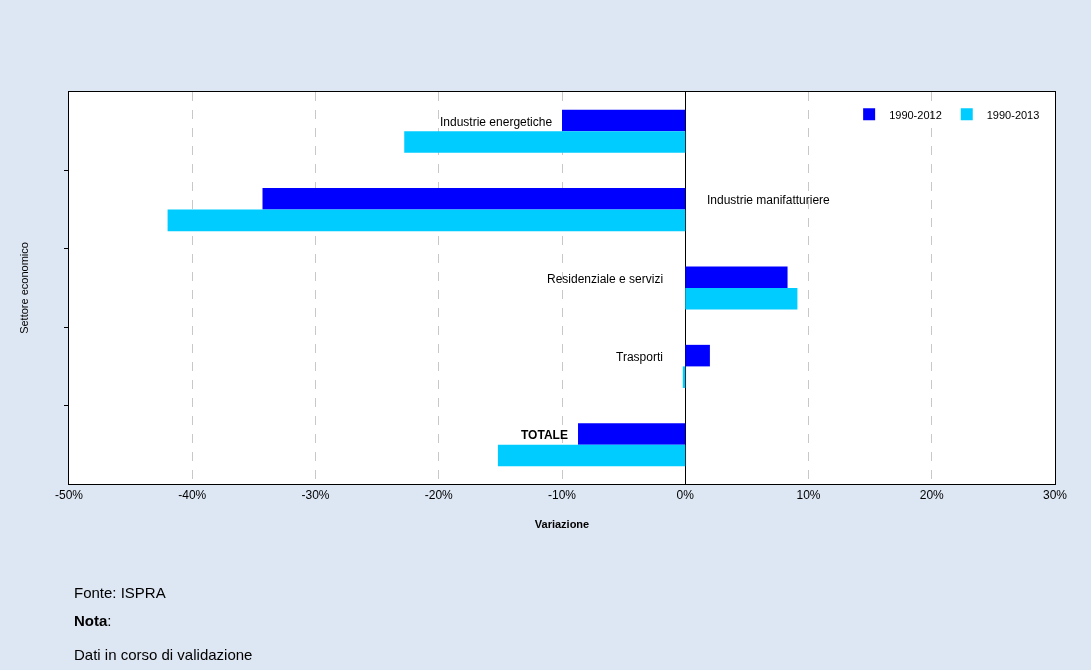 The image size is (1091, 670). What do you see at coordinates (932, 495) in the screenshot?
I see `x-tick-label: 20%` at bounding box center [932, 495].